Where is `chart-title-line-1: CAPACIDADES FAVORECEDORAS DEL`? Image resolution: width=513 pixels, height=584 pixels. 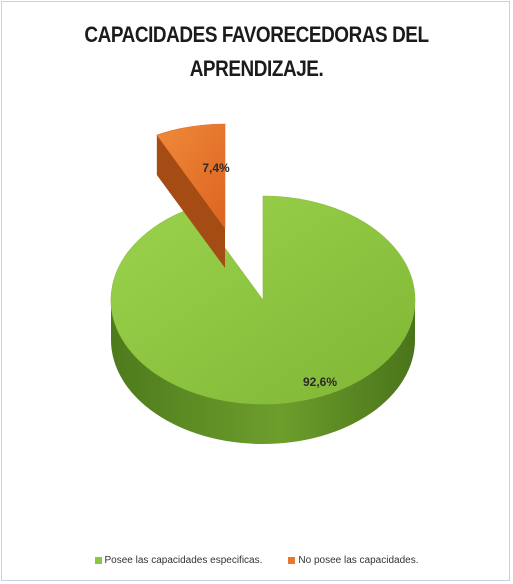
chart-title-line-1: CAPACIDADES FAVORECEDORAS DEL is located at coordinates (256, 34).